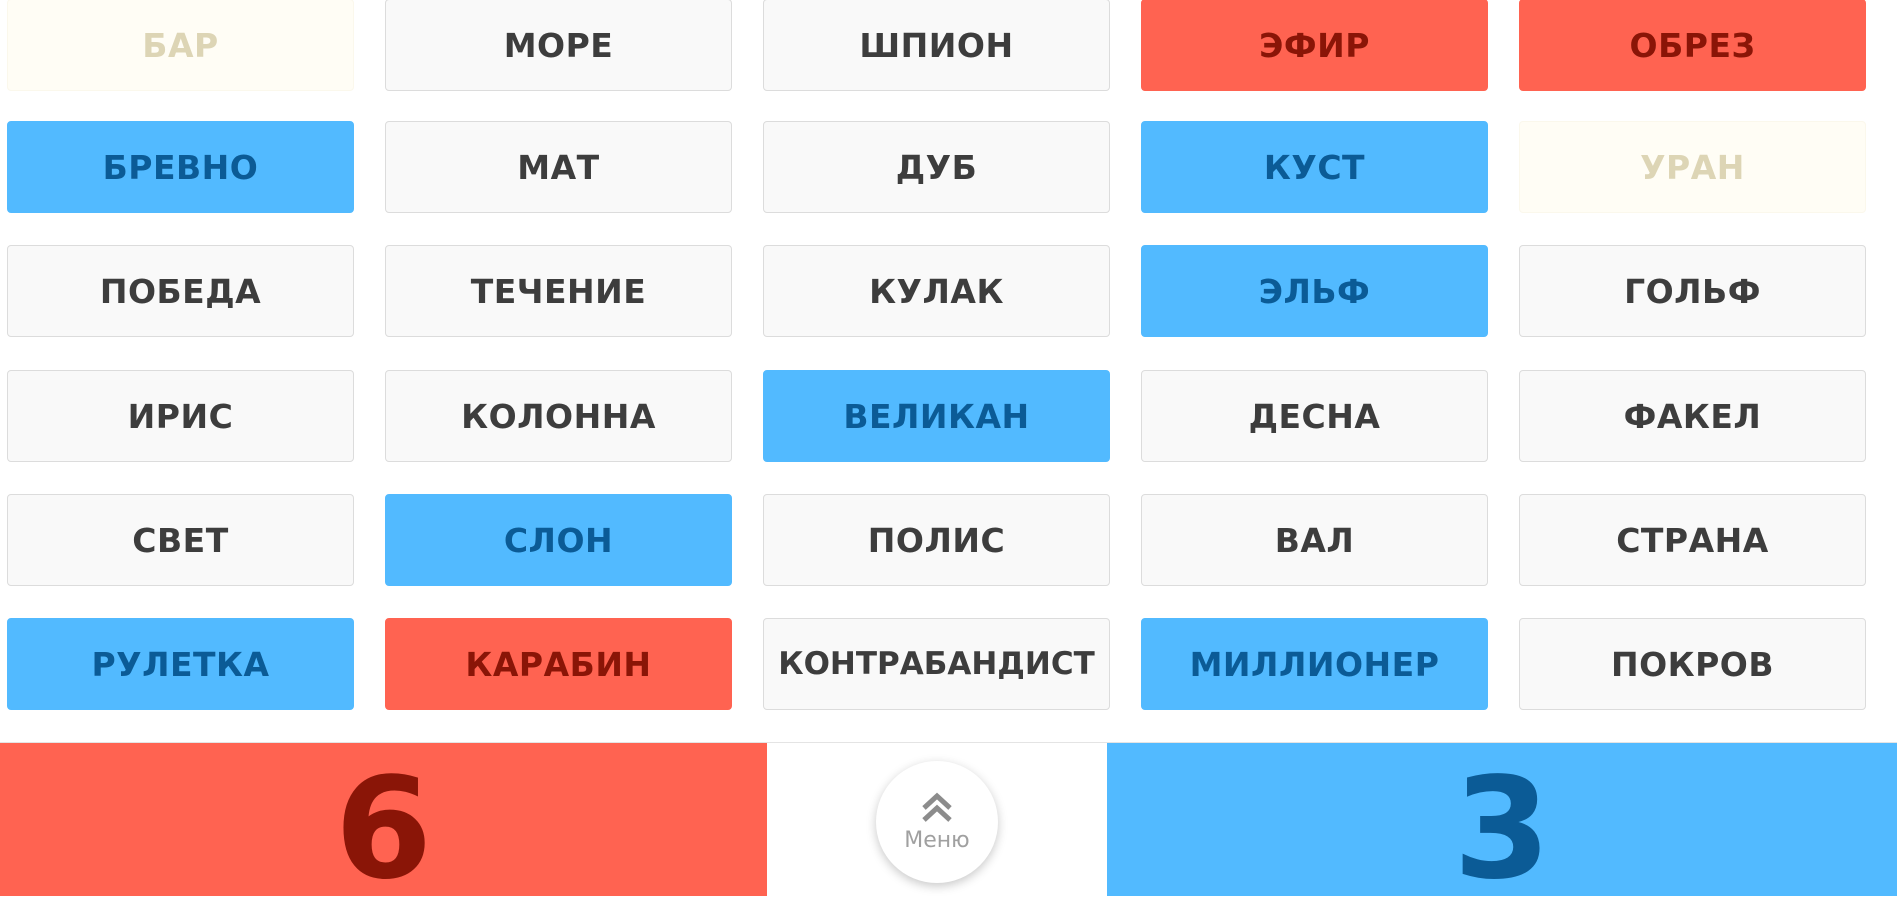  I want to click on word-card-label: КОНТРАБАНДИСТ, so click(936, 664).